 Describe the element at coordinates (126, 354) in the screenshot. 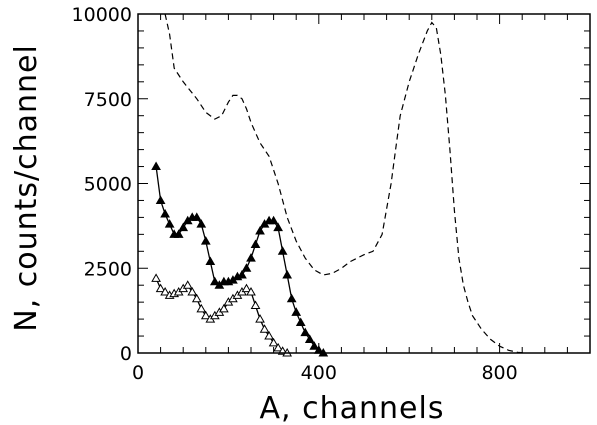

I see `y-tick-label: 0` at that location.